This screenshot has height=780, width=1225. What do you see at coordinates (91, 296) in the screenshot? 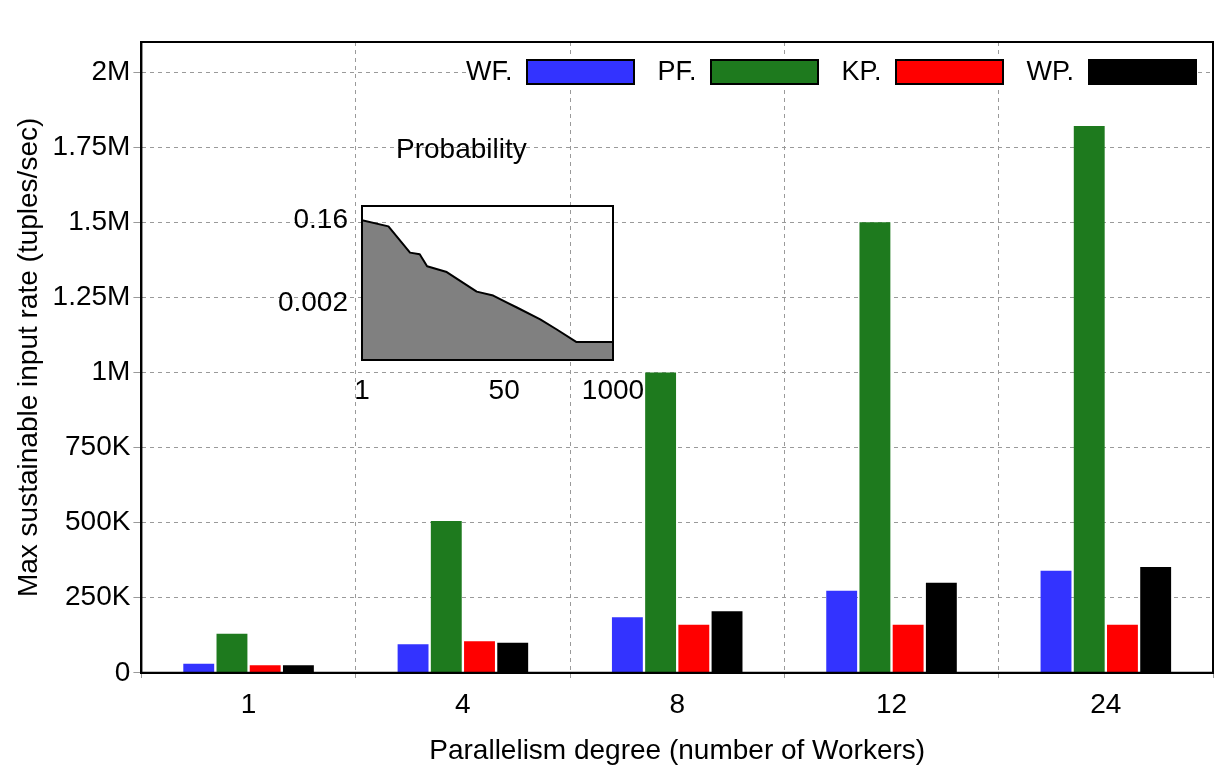
I see `y-tick-label: 1.25M` at bounding box center [91, 296].